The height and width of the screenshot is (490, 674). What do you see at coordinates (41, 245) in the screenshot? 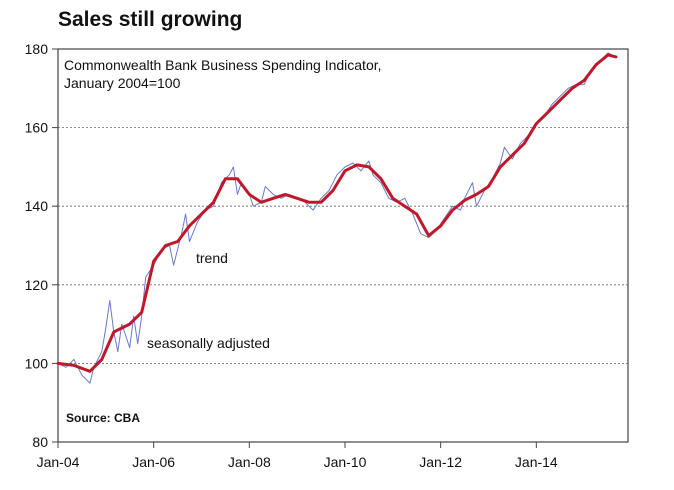
I see `y-axis: 80 100 120 140 160 180` at bounding box center [41, 245].